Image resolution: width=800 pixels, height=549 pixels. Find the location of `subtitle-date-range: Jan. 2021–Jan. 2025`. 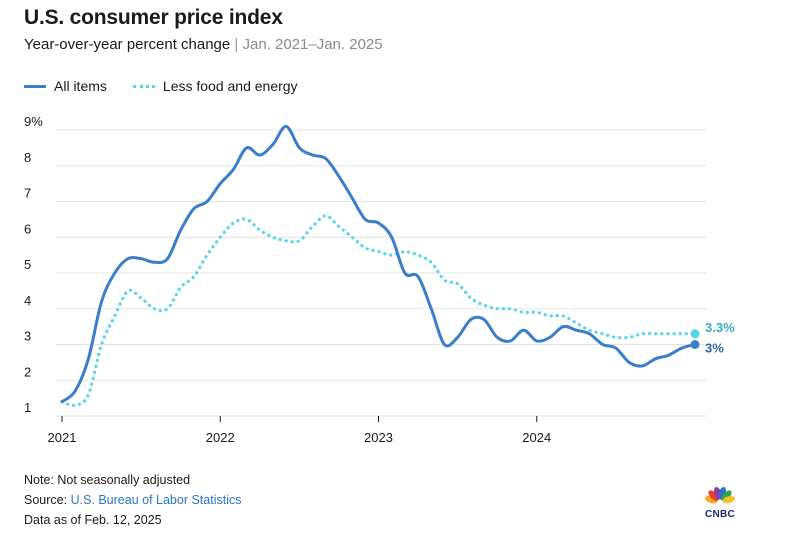

subtitle-date-range: Jan. 2021–Jan. 2025 is located at coordinates (312, 44).